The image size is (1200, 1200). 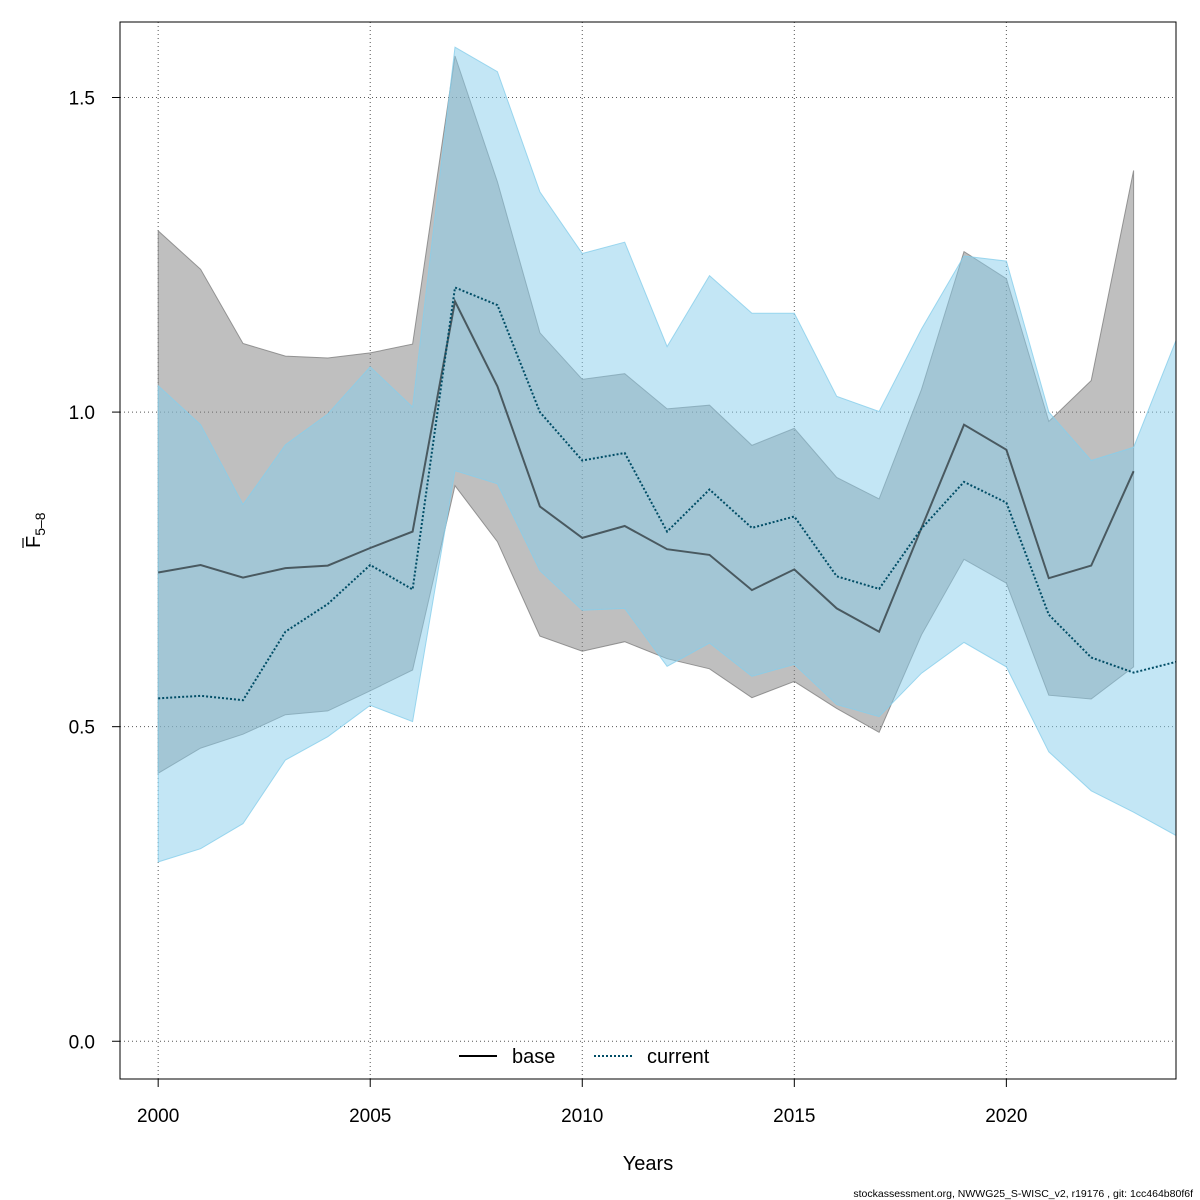 What do you see at coordinates (40, 524) in the screenshot?
I see `y-axis-title-sub: 5–8` at bounding box center [40, 524].